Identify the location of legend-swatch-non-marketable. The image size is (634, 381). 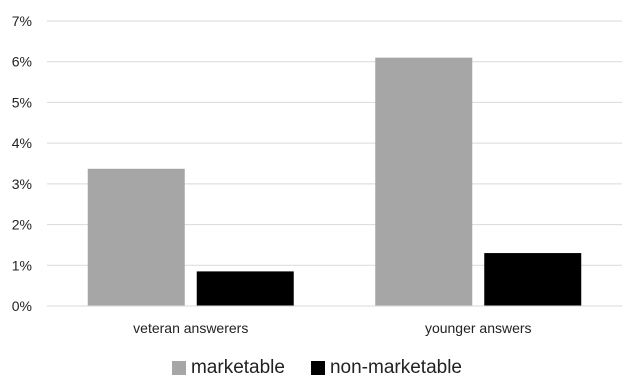
(317, 368).